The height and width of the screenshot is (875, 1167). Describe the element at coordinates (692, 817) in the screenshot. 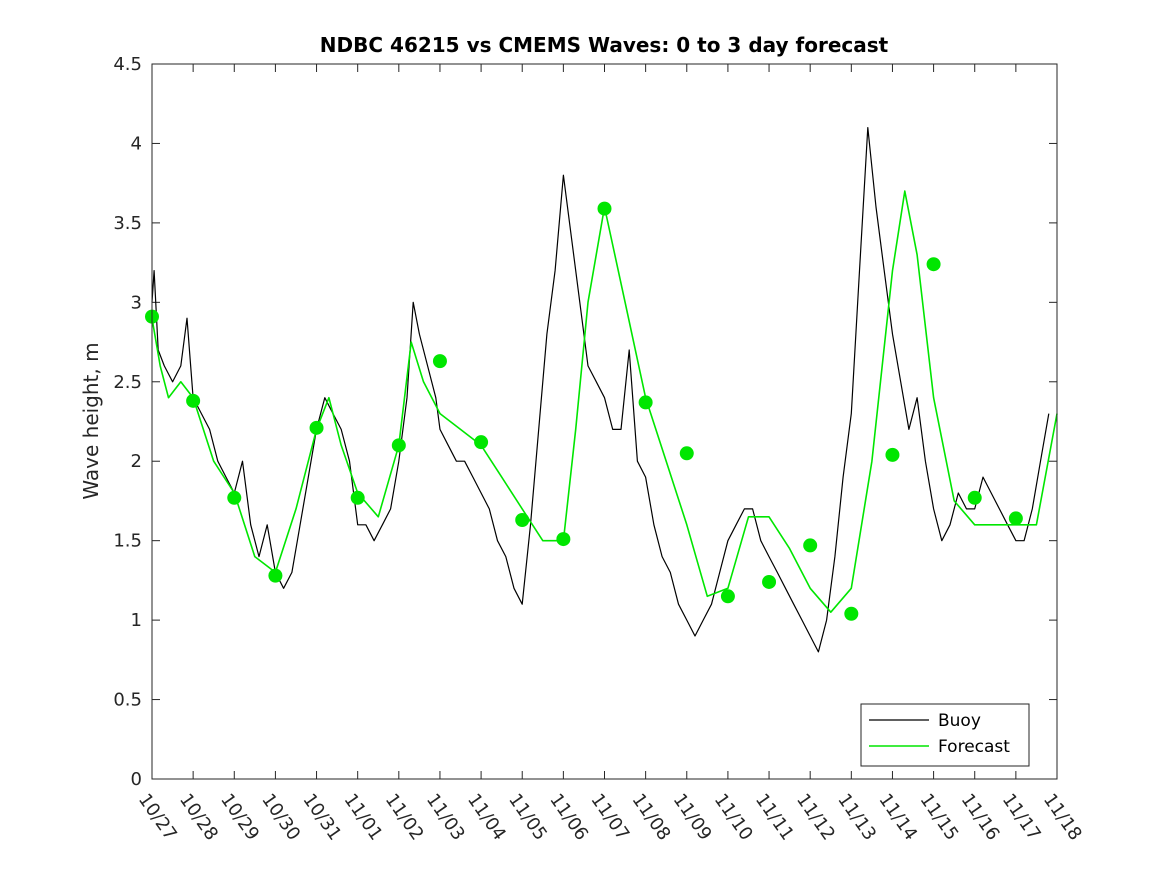

I see `x-tick-label: 11/09` at that location.